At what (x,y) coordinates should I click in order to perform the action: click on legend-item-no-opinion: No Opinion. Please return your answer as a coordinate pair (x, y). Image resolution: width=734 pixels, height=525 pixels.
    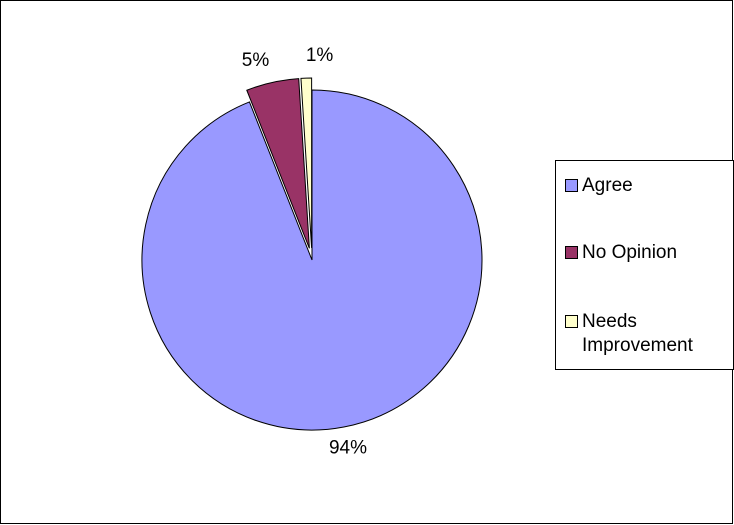
    Looking at the image, I should click on (648, 253).